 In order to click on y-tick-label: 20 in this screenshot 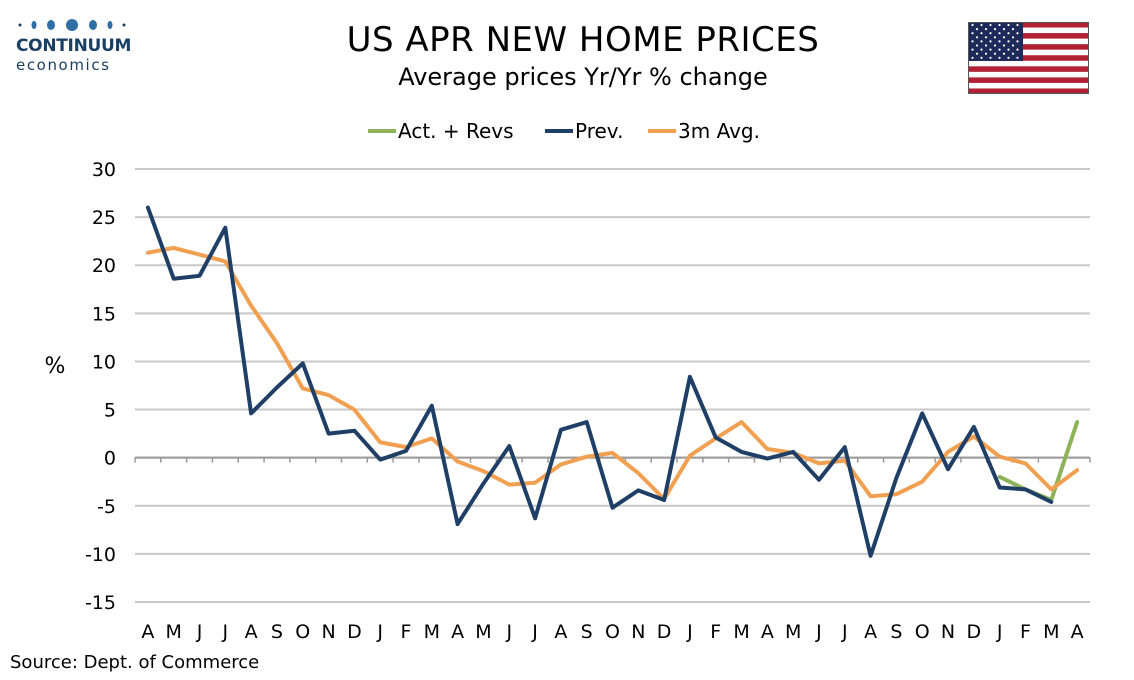, I will do `click(104, 266)`.